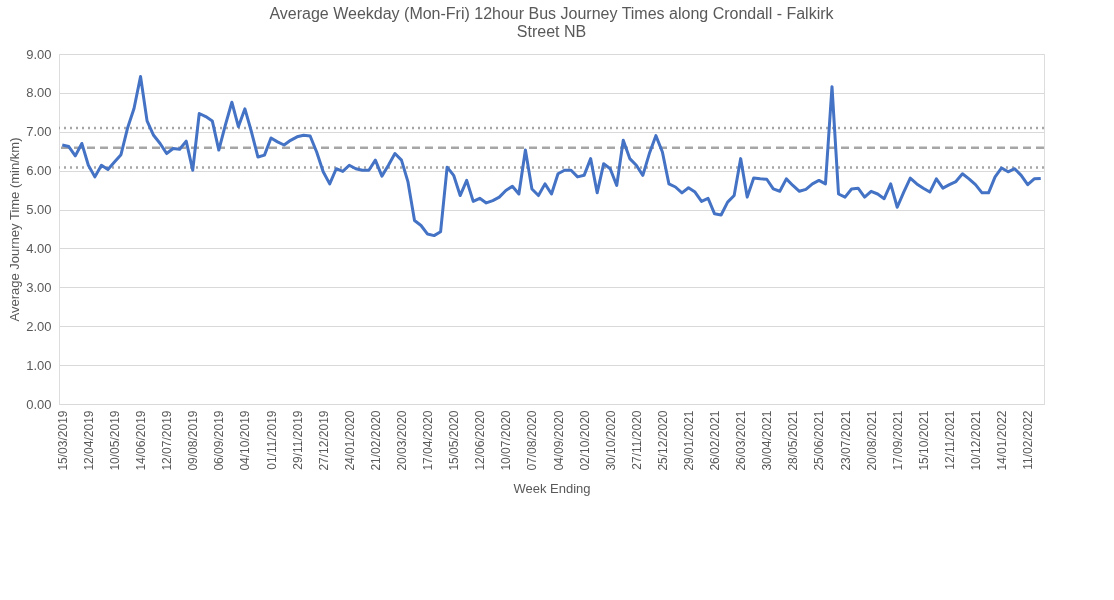  What do you see at coordinates (1028, 440) in the screenshot?
I see `x-tick-label: 11/02/2022` at bounding box center [1028, 440].